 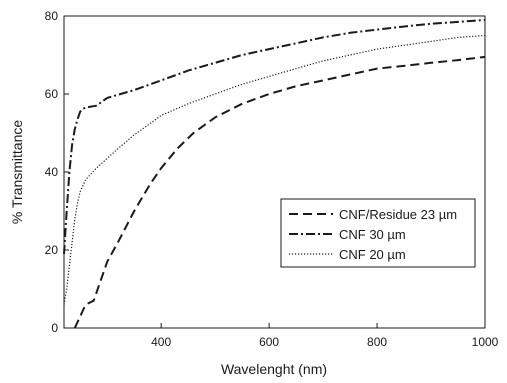 I want to click on y-tick-label: 40, so click(x=52, y=172).